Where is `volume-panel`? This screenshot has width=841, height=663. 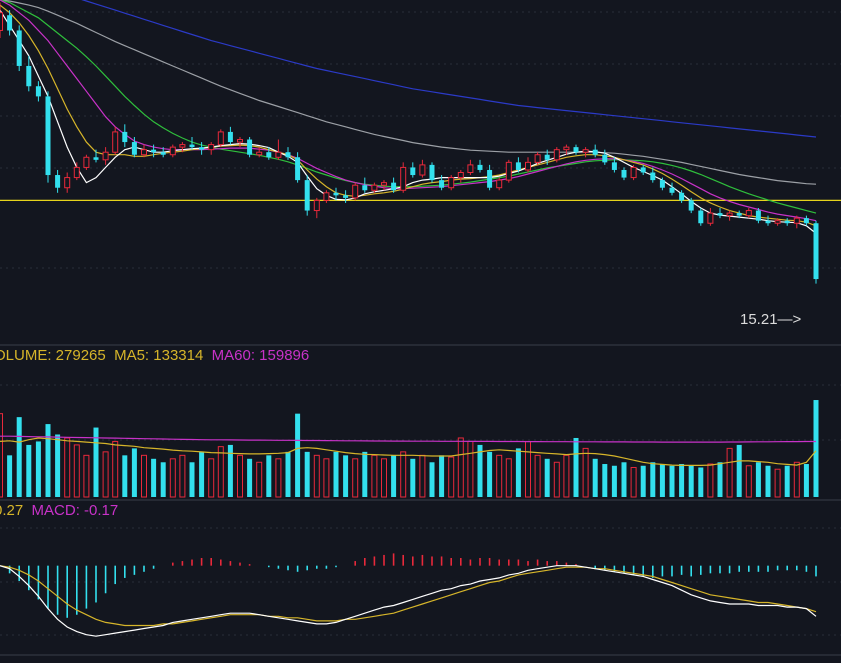 volume-panel is located at coordinates (409, 449).